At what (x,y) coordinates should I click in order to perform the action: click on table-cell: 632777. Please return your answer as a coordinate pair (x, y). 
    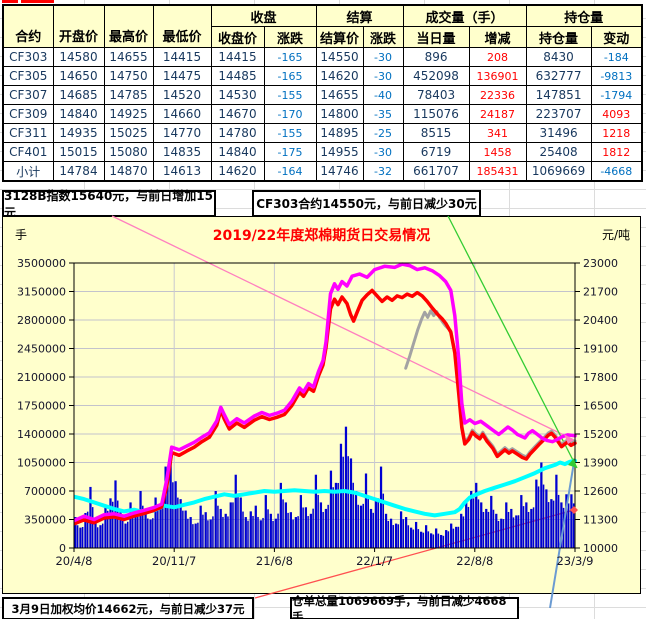
    Looking at the image, I should click on (558, 76).